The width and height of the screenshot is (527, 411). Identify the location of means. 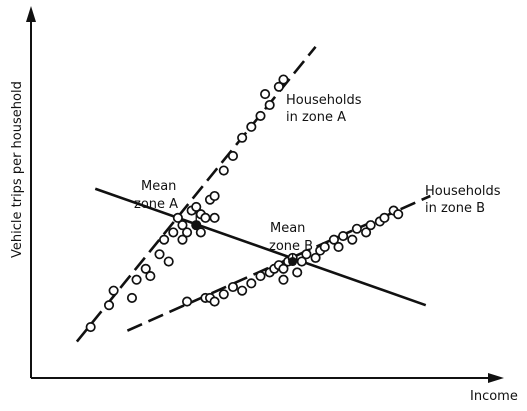
(244, 240).